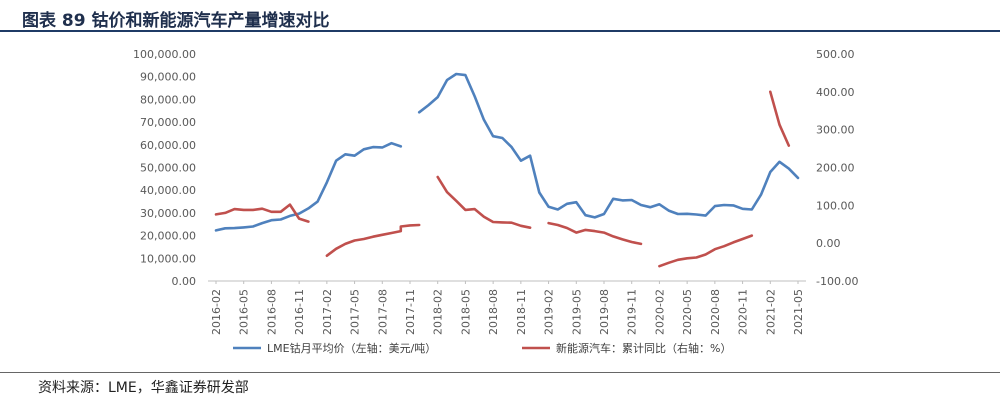 Image resolution: width=1000 pixels, height=406 pixels. Describe the element at coordinates (835, 92) in the screenshot. I see `right-axis-tick-label: 400.00` at that location.